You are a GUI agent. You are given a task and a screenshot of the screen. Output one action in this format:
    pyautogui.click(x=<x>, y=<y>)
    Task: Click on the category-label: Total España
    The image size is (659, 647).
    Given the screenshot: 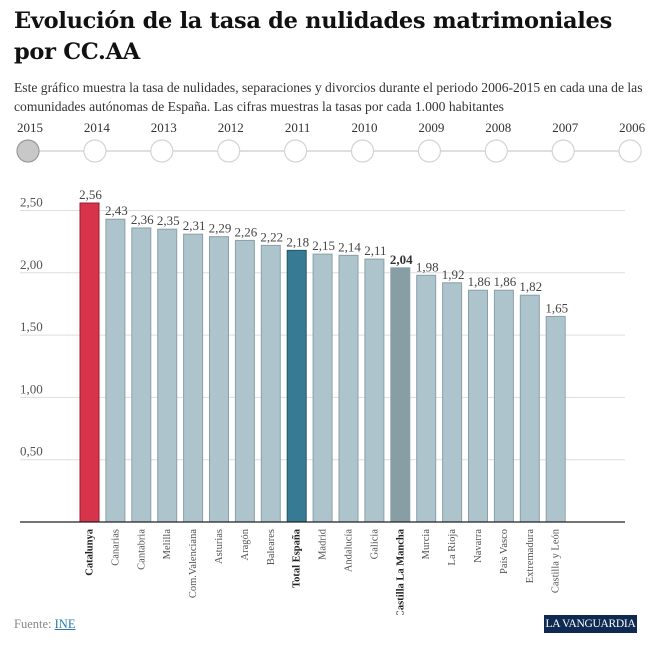 What is the action you would take?
    pyautogui.click(x=297, y=558)
    